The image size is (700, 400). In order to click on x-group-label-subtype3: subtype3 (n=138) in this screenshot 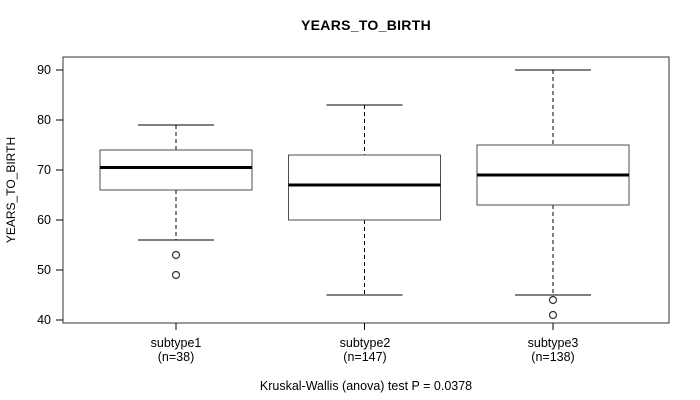, I will do `click(553, 350)`.